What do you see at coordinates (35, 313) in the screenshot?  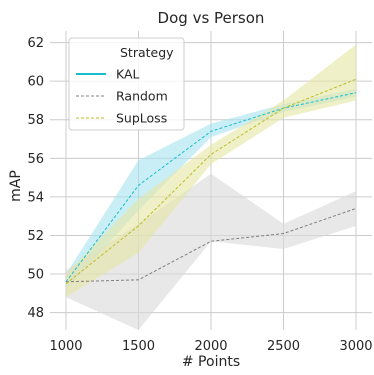 I see `y-tick-label: 48` at bounding box center [35, 313].